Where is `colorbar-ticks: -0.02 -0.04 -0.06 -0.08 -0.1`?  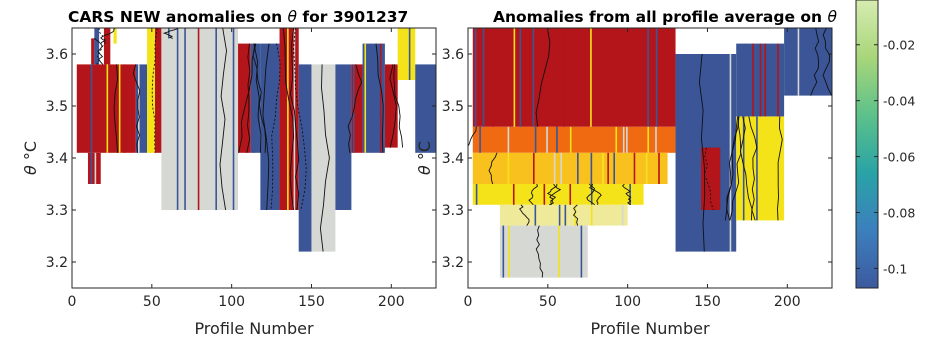 colorbar-ticks: -0.02 -0.04 -0.06 -0.08 -0.1 is located at coordinates (885, 157).